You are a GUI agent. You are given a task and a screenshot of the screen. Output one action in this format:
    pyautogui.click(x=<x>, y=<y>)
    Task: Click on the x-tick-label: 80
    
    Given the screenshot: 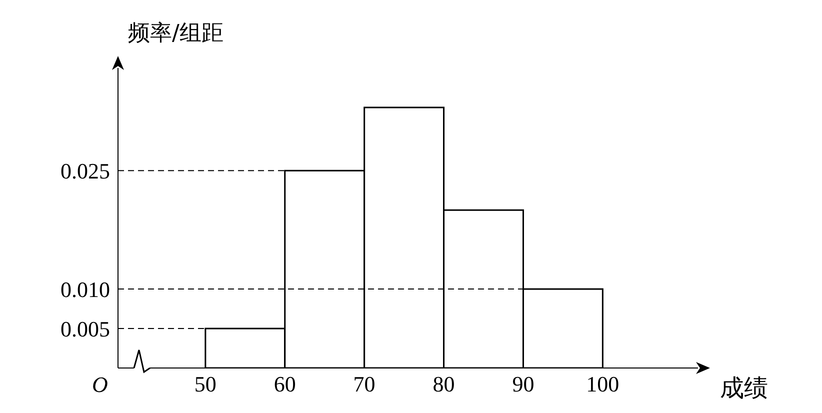 What is the action you would take?
    pyautogui.click(x=443, y=384)
    